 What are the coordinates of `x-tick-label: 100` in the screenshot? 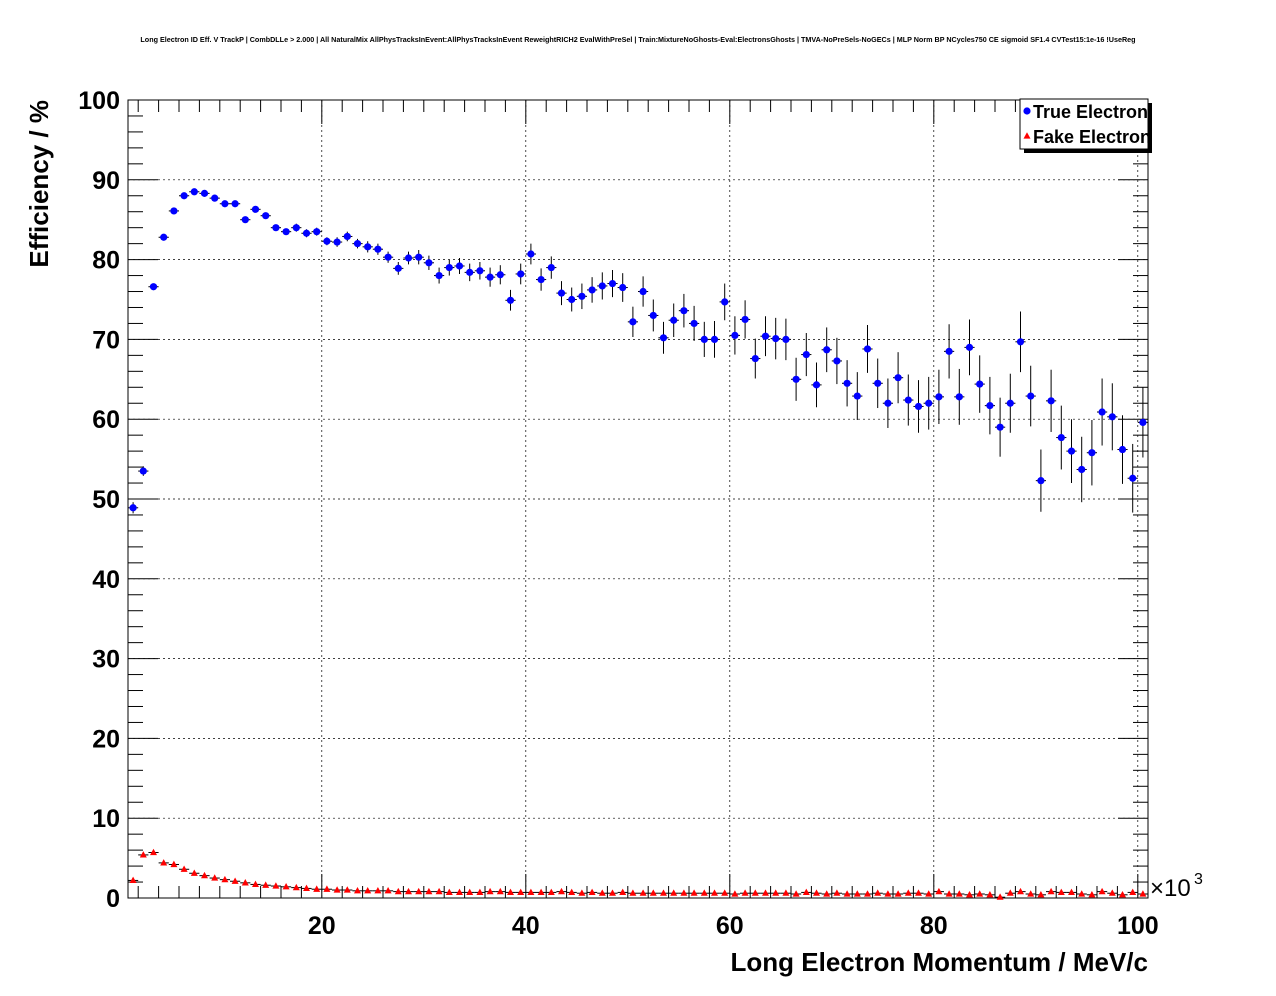 It's located at (1138, 926).